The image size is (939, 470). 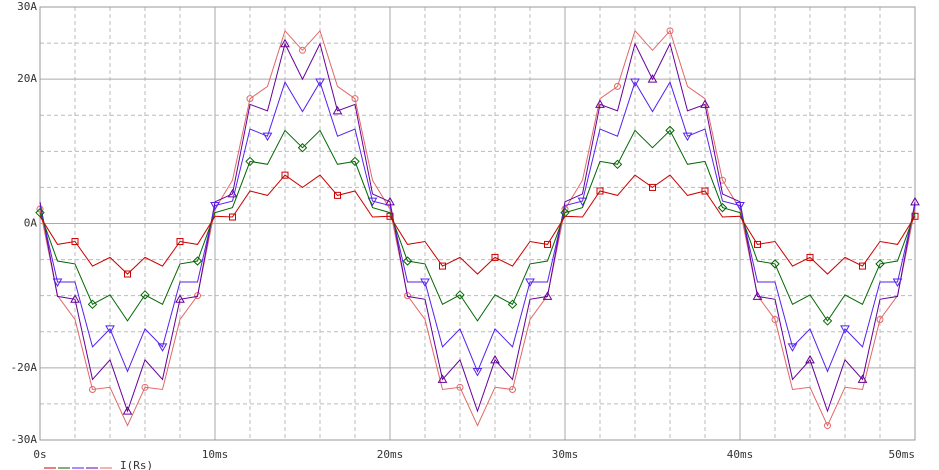 I want to click on y-tick-label: -30A, so click(x=24, y=439).